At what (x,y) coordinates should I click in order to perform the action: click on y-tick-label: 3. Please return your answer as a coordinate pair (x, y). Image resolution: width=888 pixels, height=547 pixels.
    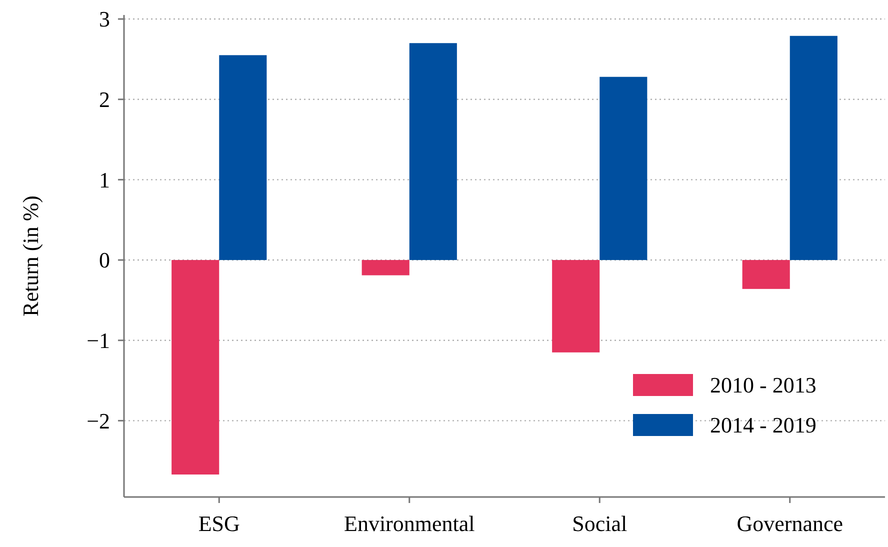
    Looking at the image, I should click on (104, 19).